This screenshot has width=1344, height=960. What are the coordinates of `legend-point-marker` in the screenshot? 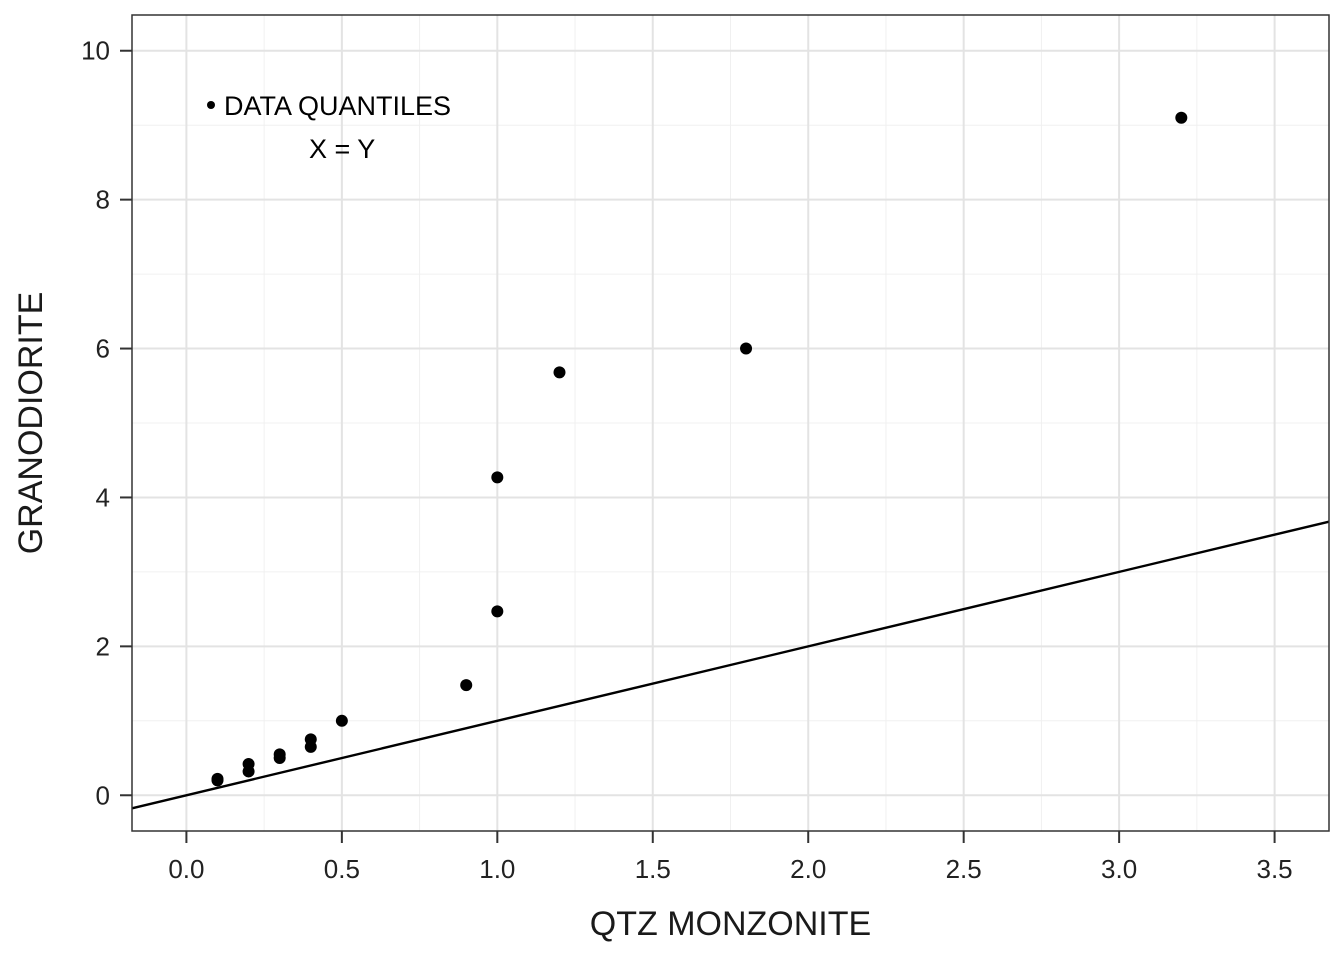 It's located at (211, 105).